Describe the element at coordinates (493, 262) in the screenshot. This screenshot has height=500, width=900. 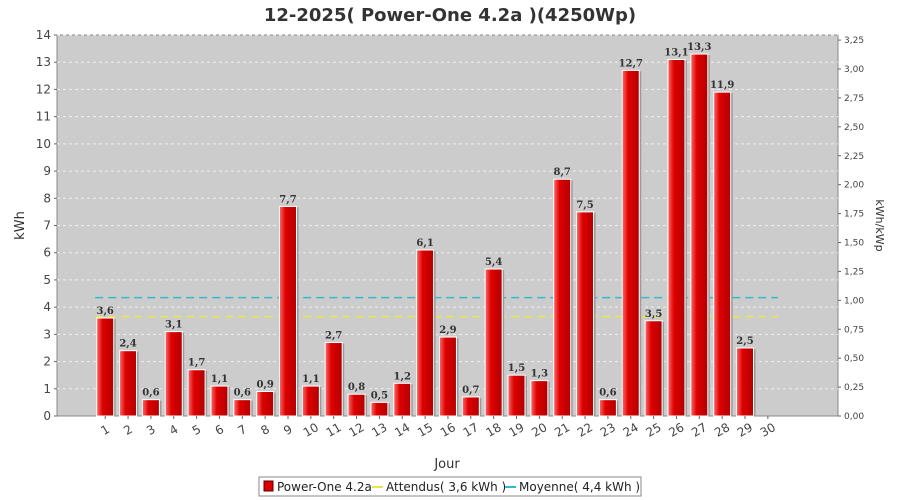
I see `data-label: 5,4` at that location.